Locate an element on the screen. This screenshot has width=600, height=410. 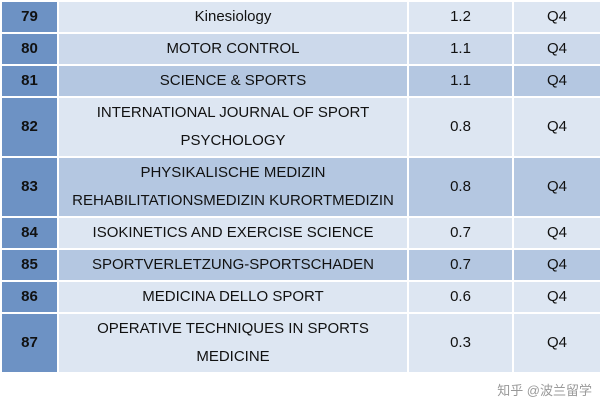
rank-cell: 84 is located at coordinates (29, 233).